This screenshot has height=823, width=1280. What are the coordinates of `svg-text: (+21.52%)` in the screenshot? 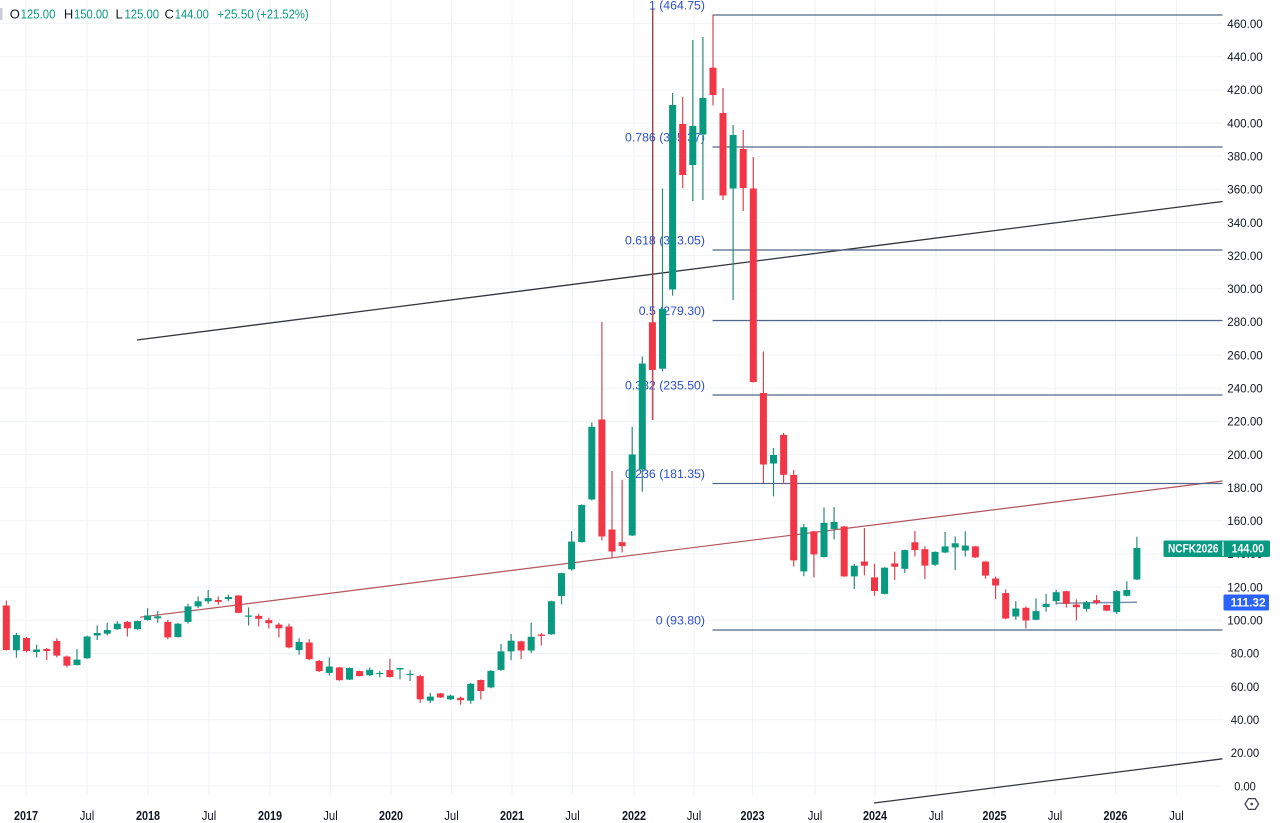 It's located at (283, 14).